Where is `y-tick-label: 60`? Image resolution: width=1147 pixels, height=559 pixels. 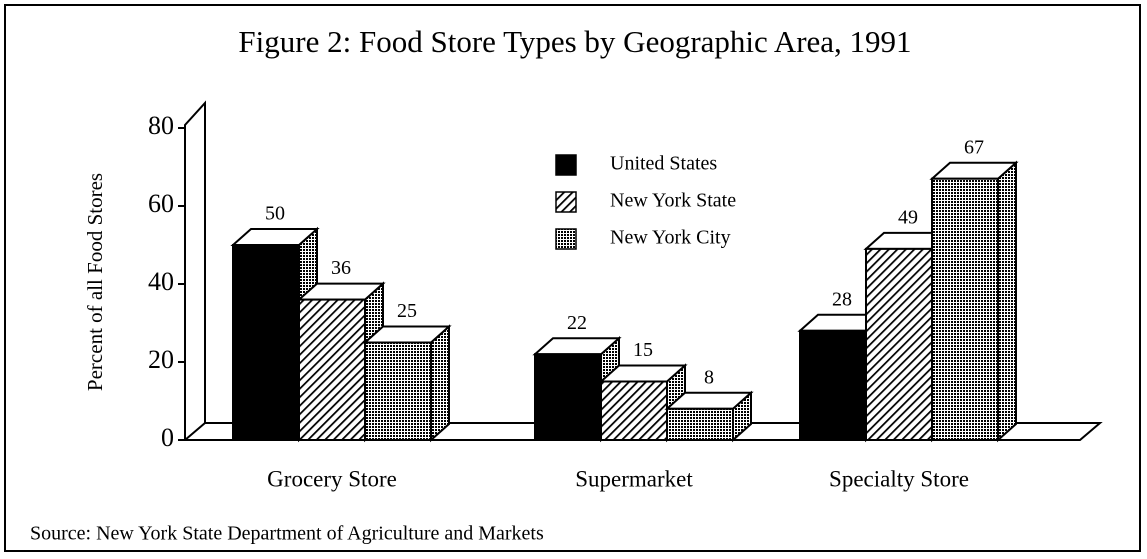
y-tick-label: 60 is located at coordinates (161, 203).